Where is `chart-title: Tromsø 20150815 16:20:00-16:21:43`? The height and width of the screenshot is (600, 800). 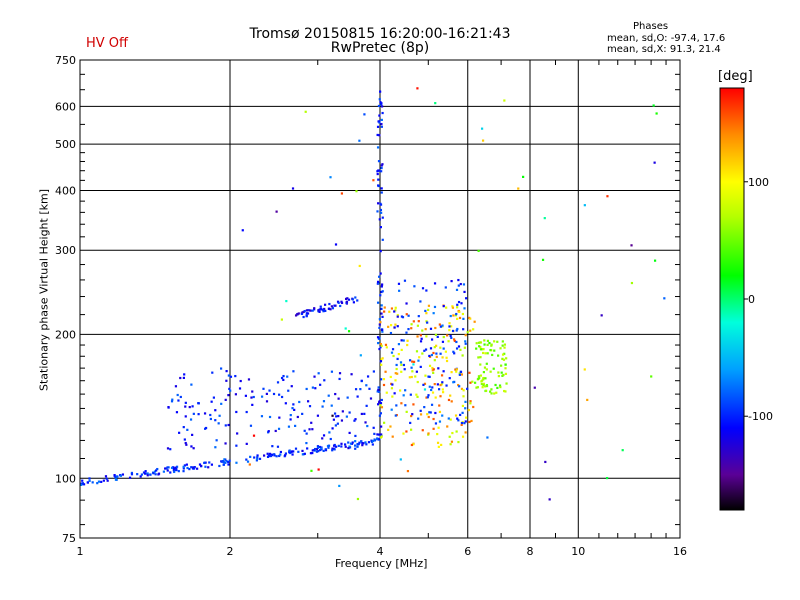
chart-title: Tromsø 20150815 16:20:00-16:21:43 is located at coordinates (380, 34).